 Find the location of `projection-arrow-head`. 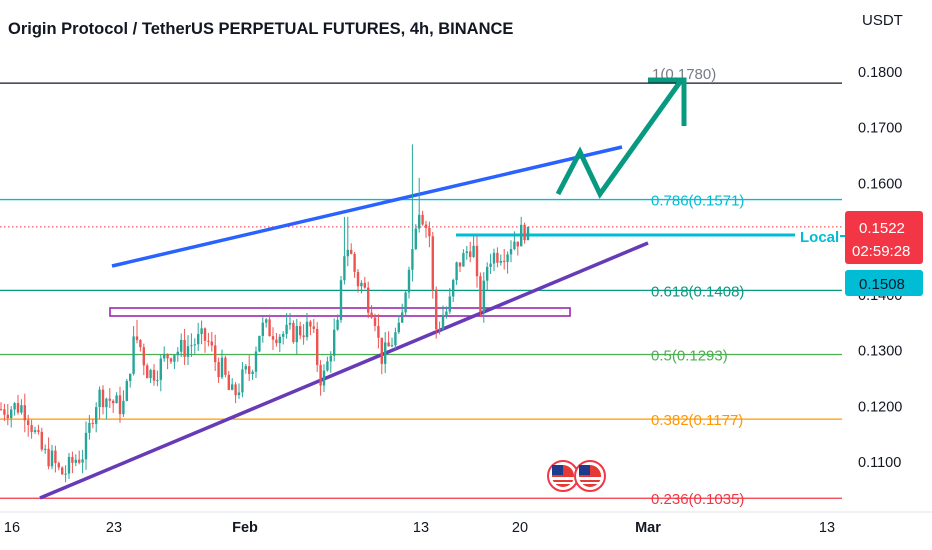

projection-arrow-head is located at coordinates (667, 101).